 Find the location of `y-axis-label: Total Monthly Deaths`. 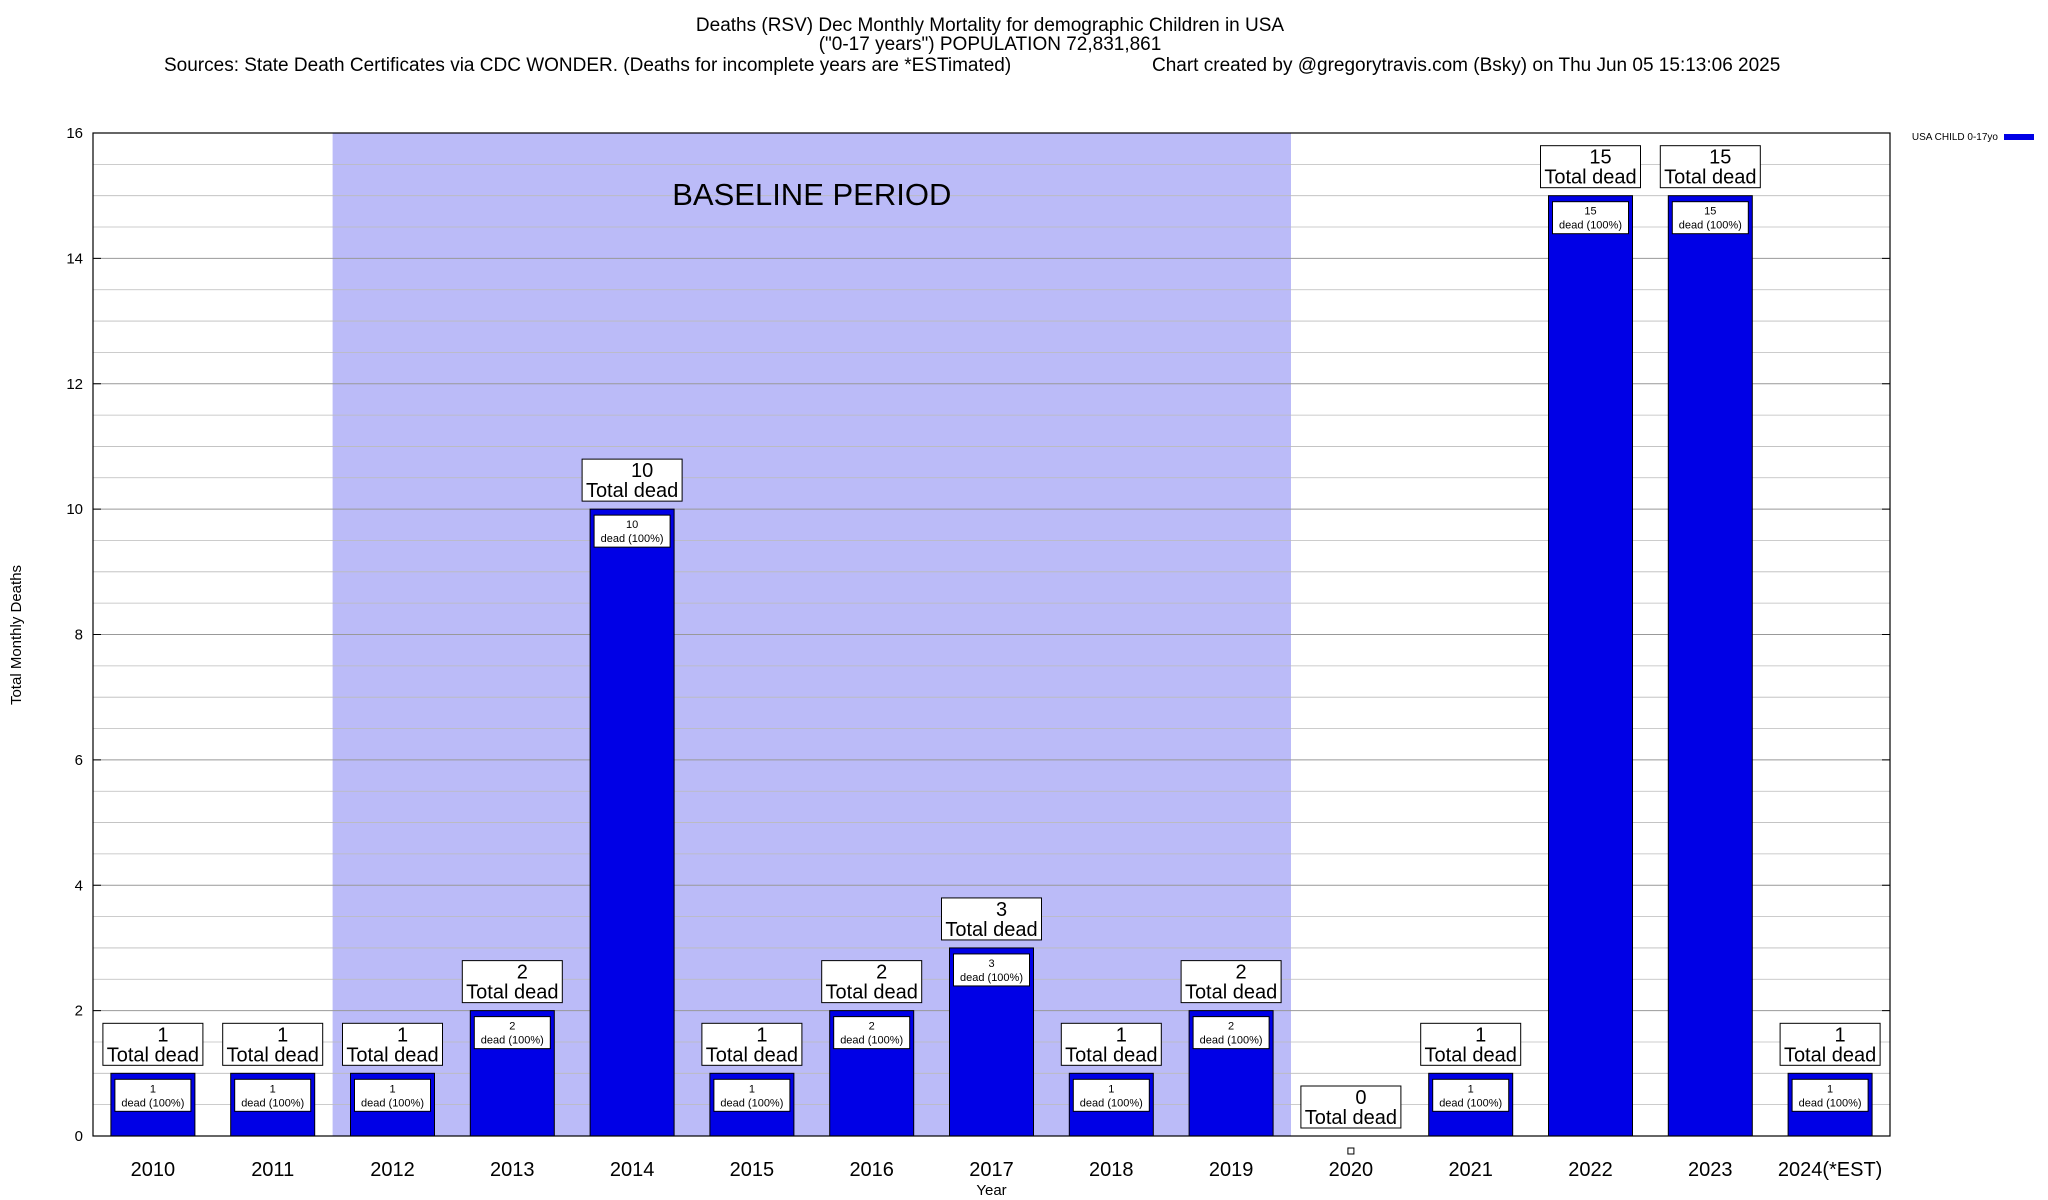

y-axis-label: Total Monthly Deaths is located at coordinates (16, 635).